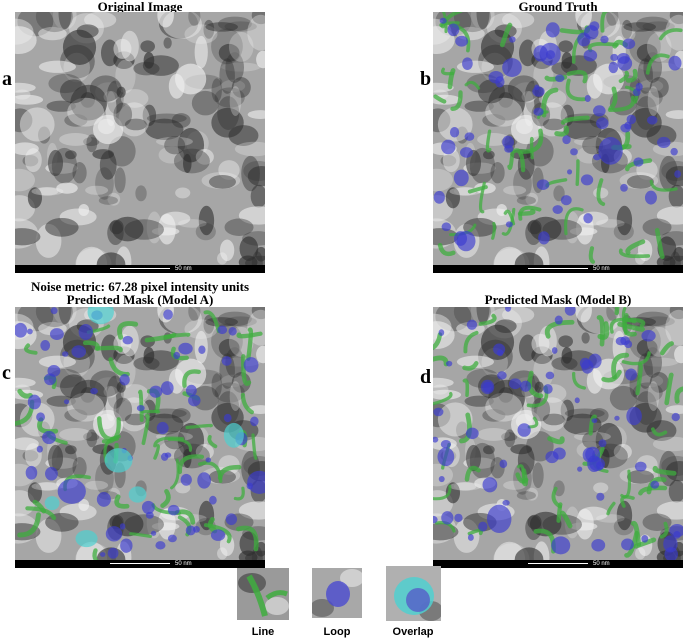 The image size is (685, 640). Describe the element at coordinates (558, 299) in the screenshot. I see `panel-title: Predicted Mask (Model B)` at that location.